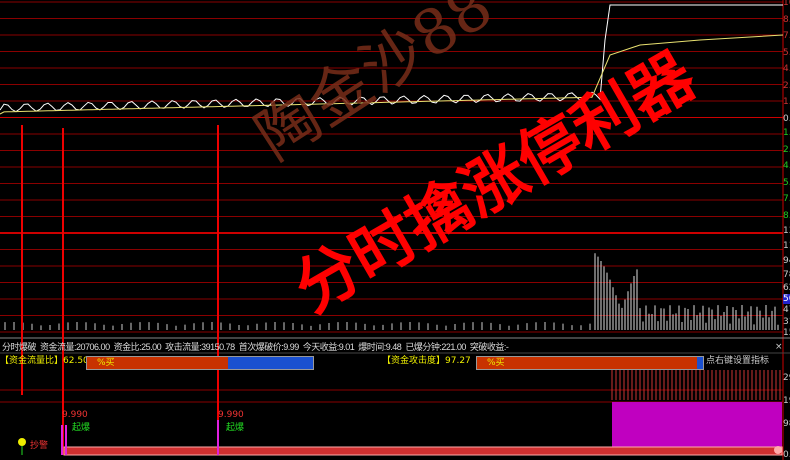 This screenshot has width=790, height=460. Describe the element at coordinates (779, 347) in the screenshot. I see `close-indicator-button: ×` at that location.